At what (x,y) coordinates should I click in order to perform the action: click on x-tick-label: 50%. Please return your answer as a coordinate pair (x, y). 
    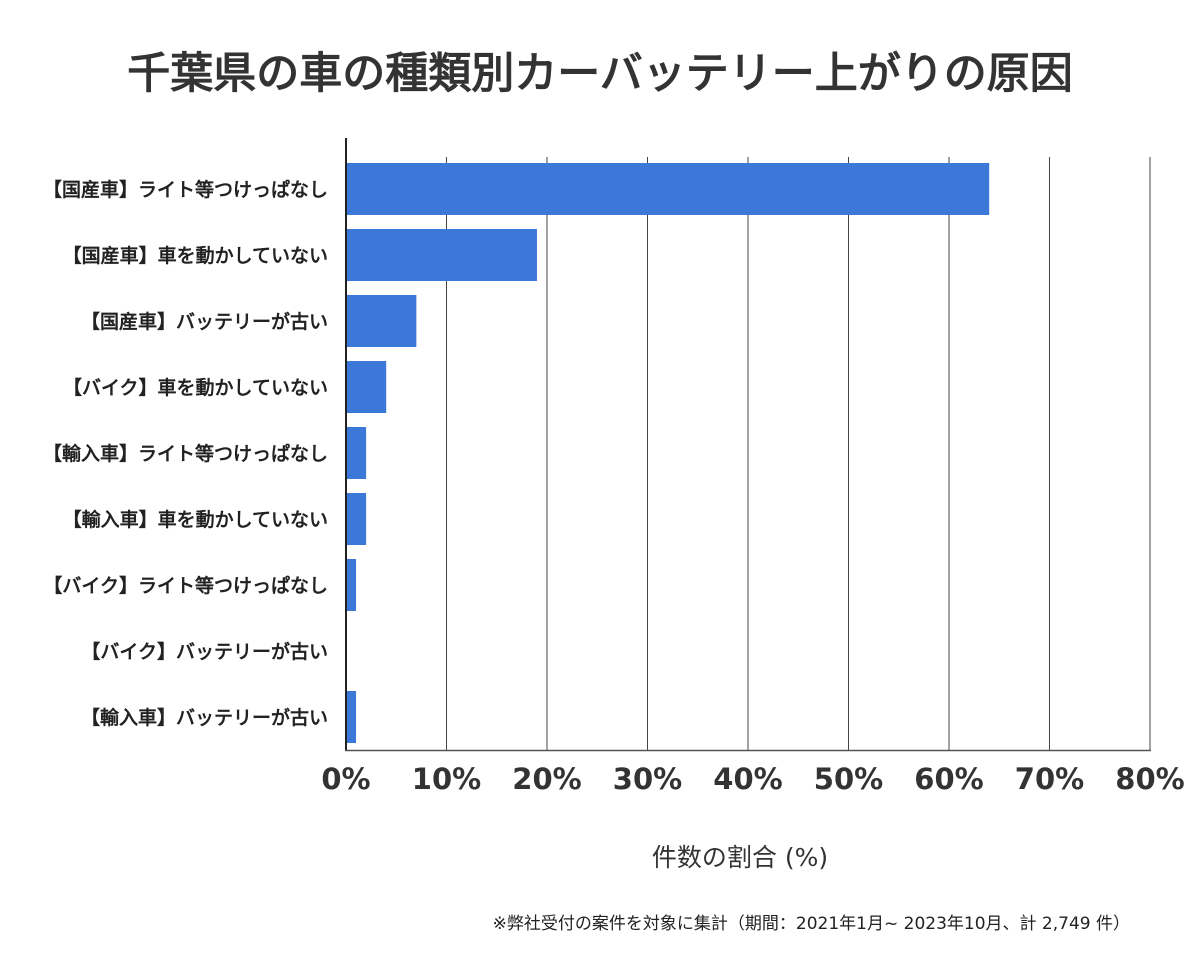
    Looking at the image, I should click on (848, 779).